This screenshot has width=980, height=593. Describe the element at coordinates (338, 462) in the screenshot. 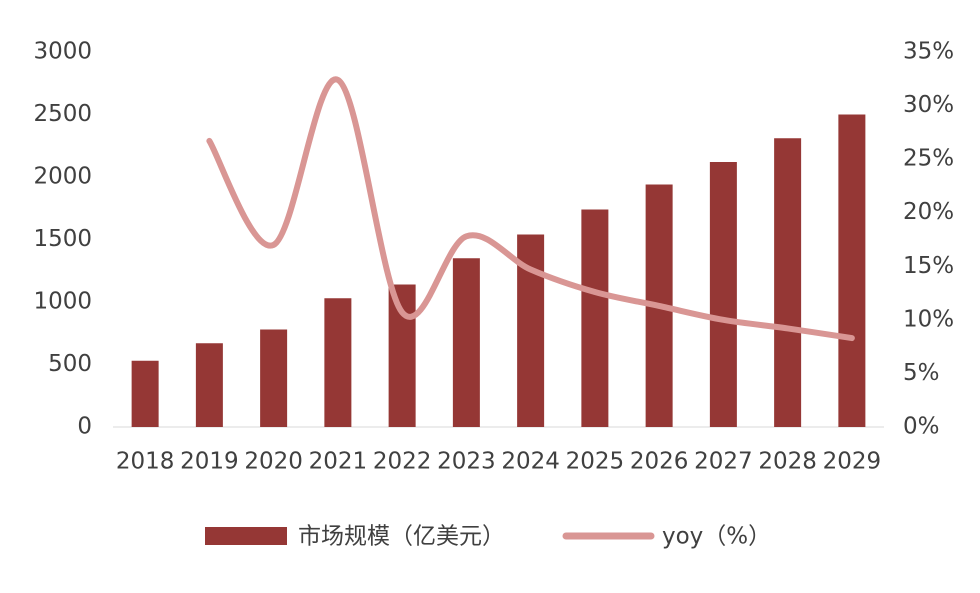

I see `x-tick-label: 2021` at that location.